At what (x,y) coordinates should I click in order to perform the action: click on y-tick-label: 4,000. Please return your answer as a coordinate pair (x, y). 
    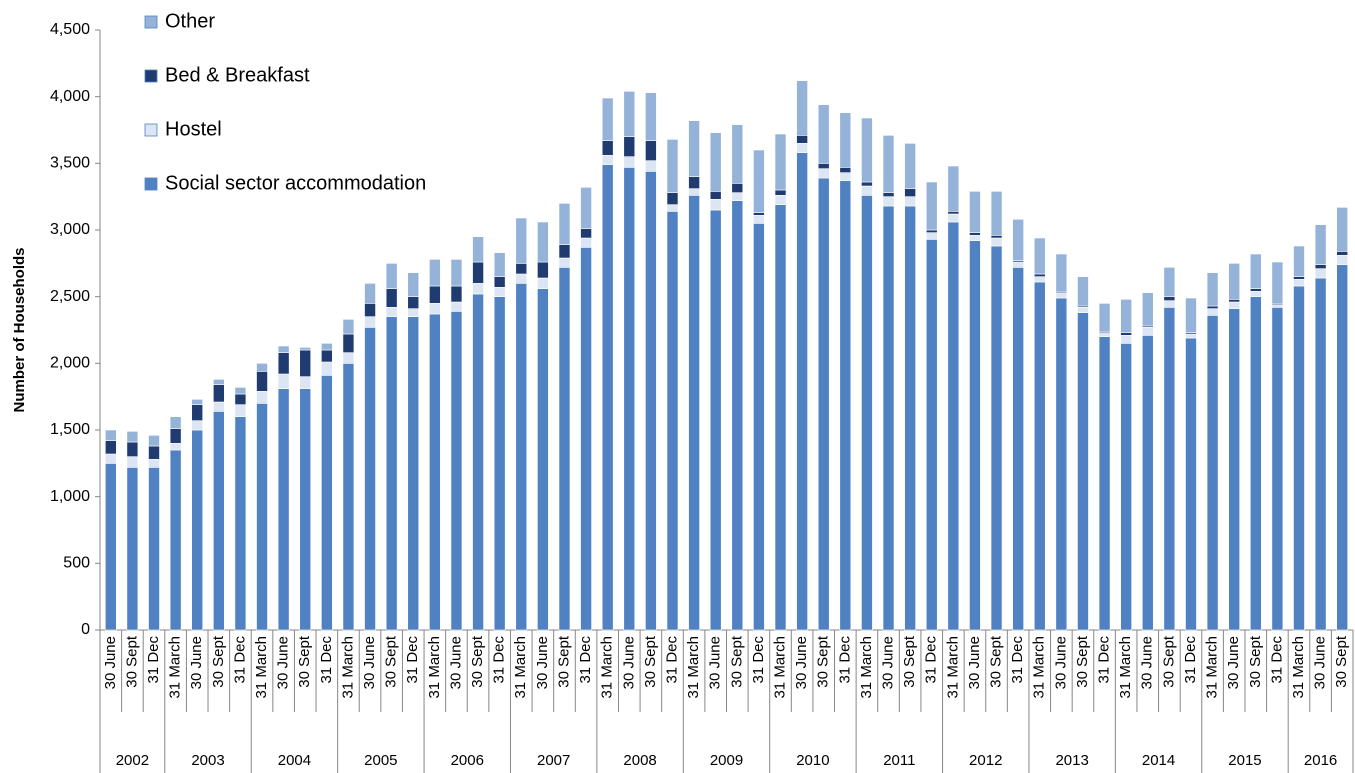
    Looking at the image, I should click on (70, 96).